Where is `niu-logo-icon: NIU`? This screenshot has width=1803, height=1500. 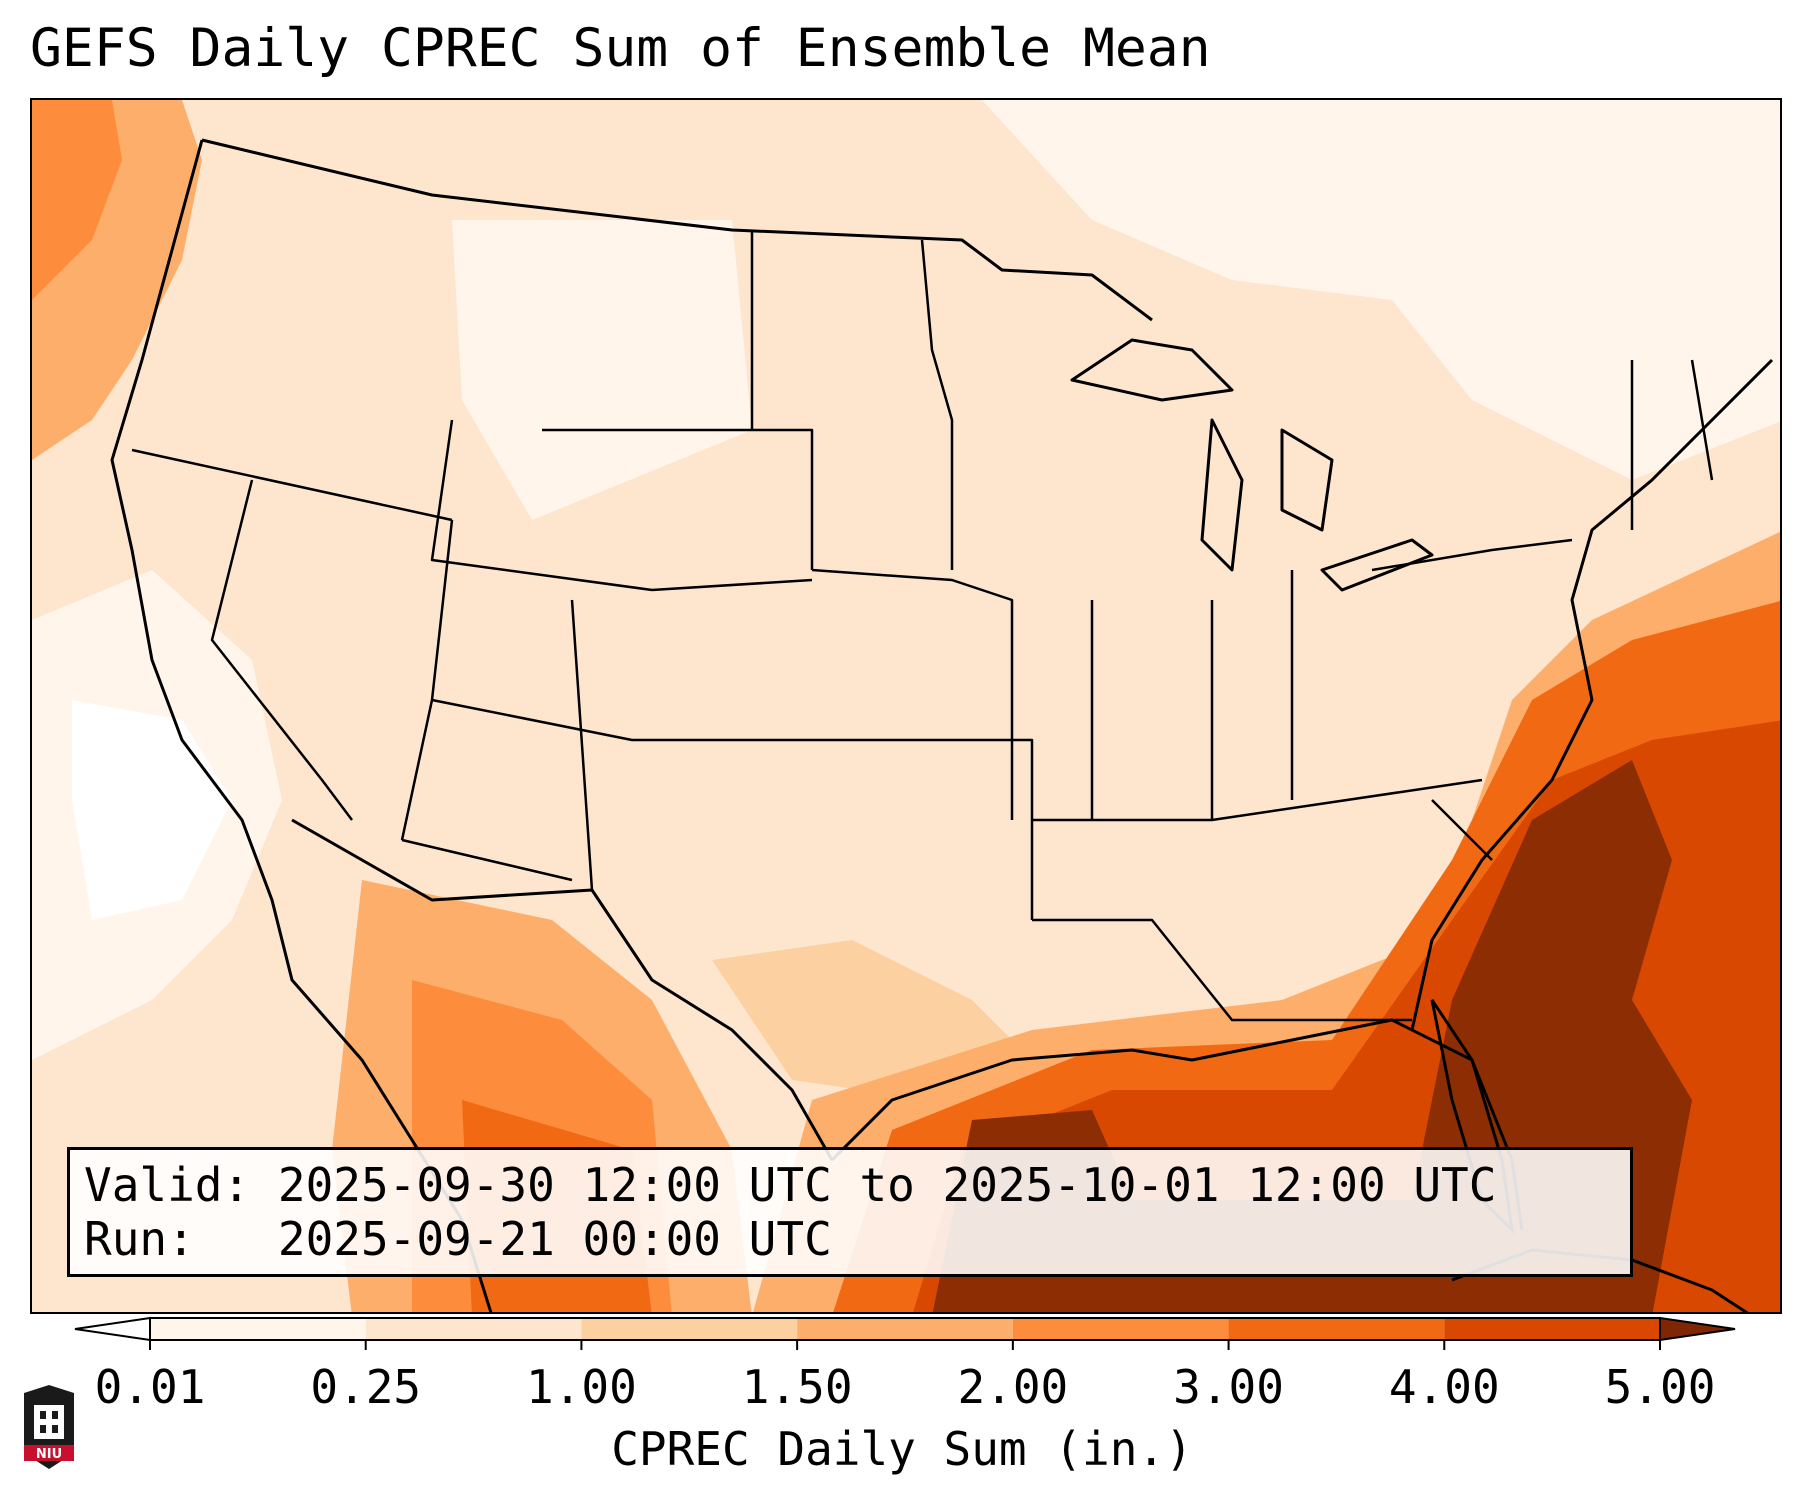 niu-logo-icon: NIU is located at coordinates (49, 1427).